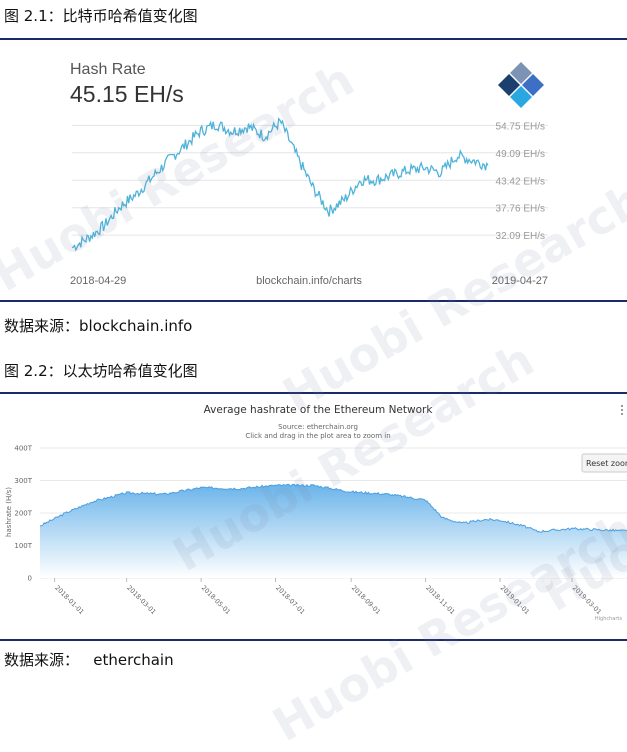 This screenshot has height=752, width=627. I want to click on btc-current-value: 45.15 EH/s, so click(127, 94).